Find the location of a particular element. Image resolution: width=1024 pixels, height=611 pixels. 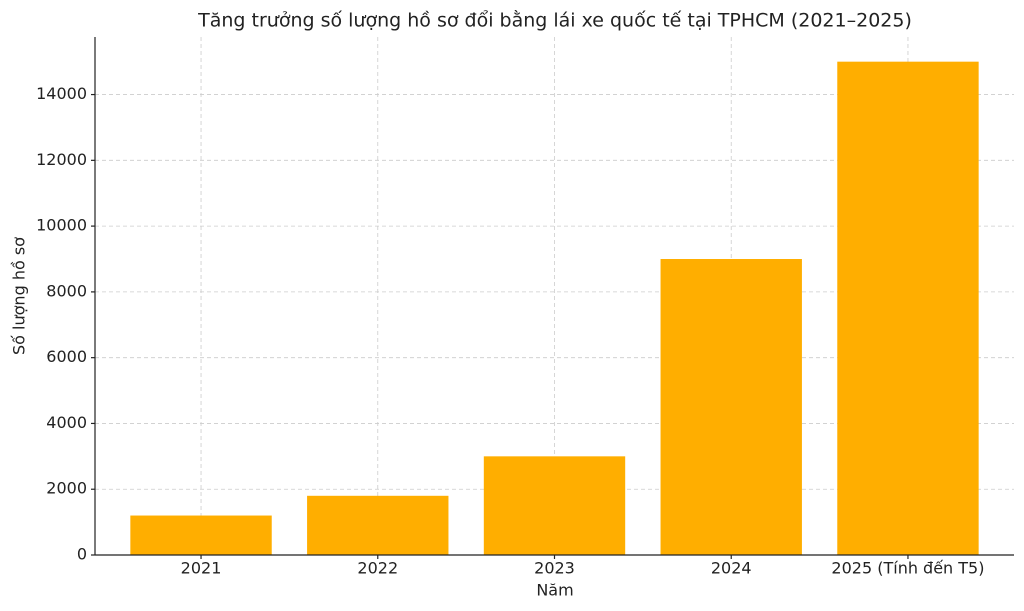

y-tick-label: 14000 is located at coordinates (61, 93).